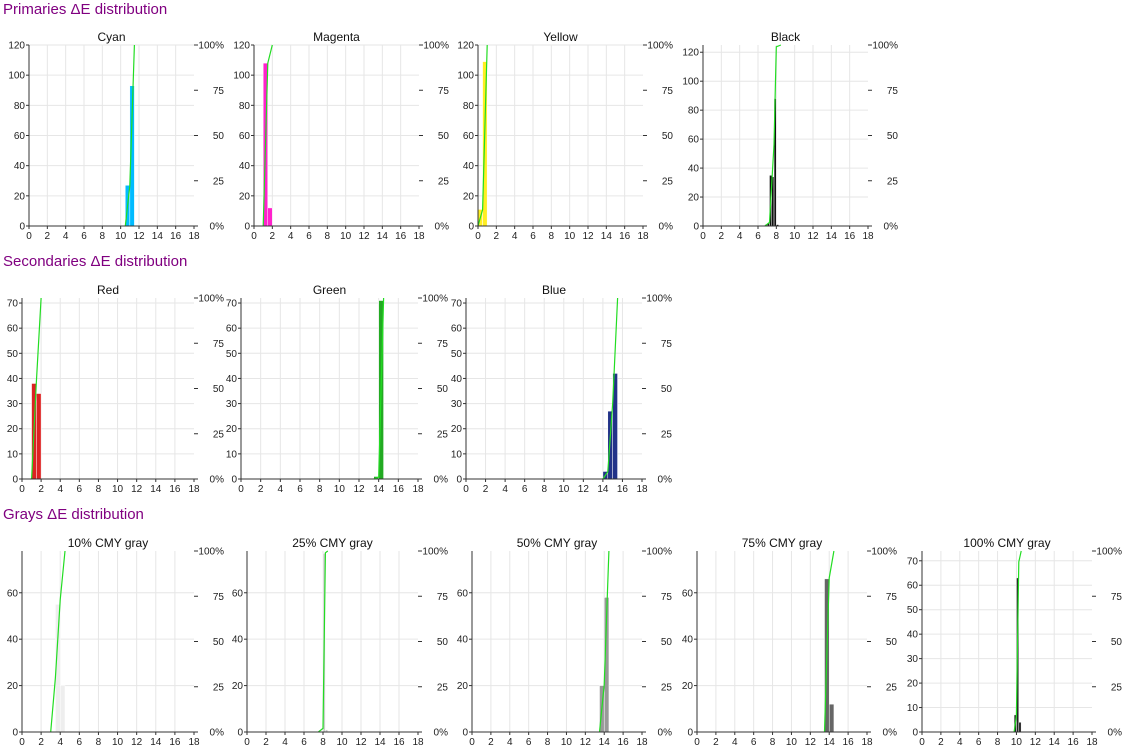 The image size is (1130, 751). Describe the element at coordinates (786, 37) in the screenshot. I see `chart-title: Black` at that location.